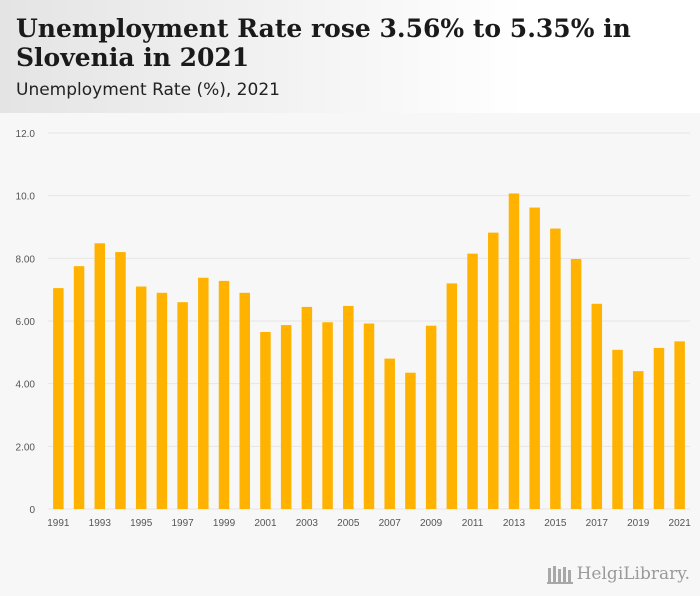  Describe the element at coordinates (680, 523) in the screenshot. I see `x-tick-label: 2021` at that location.